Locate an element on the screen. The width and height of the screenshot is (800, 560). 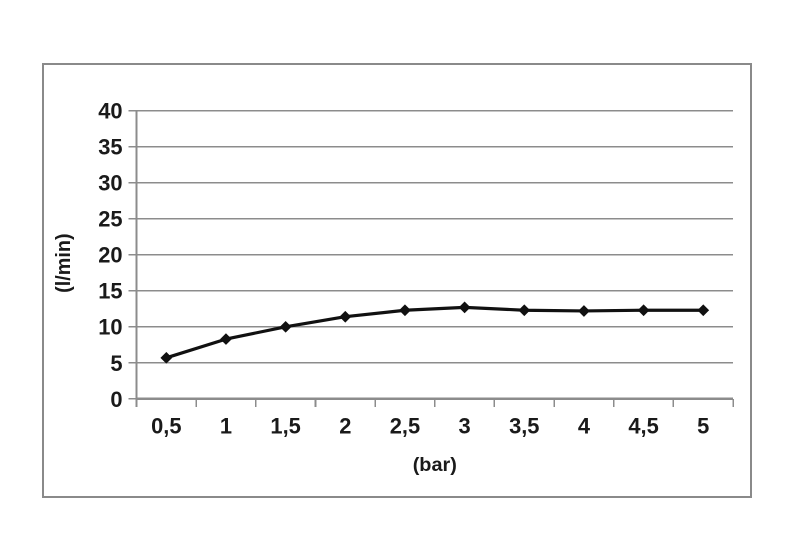
x-axis-title: (bar) is located at coordinates (435, 465).